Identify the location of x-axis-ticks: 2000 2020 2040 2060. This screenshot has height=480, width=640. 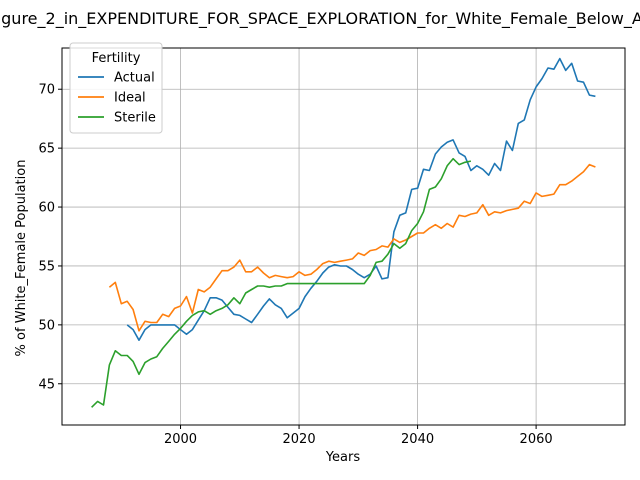
(358, 436).